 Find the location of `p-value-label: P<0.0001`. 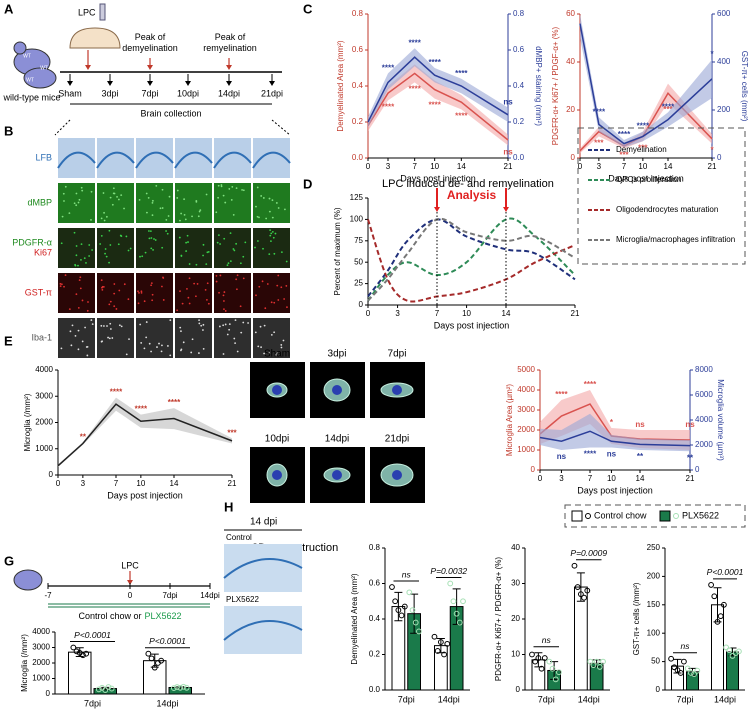

p-value-label: P<0.0001 is located at coordinates (92, 635).